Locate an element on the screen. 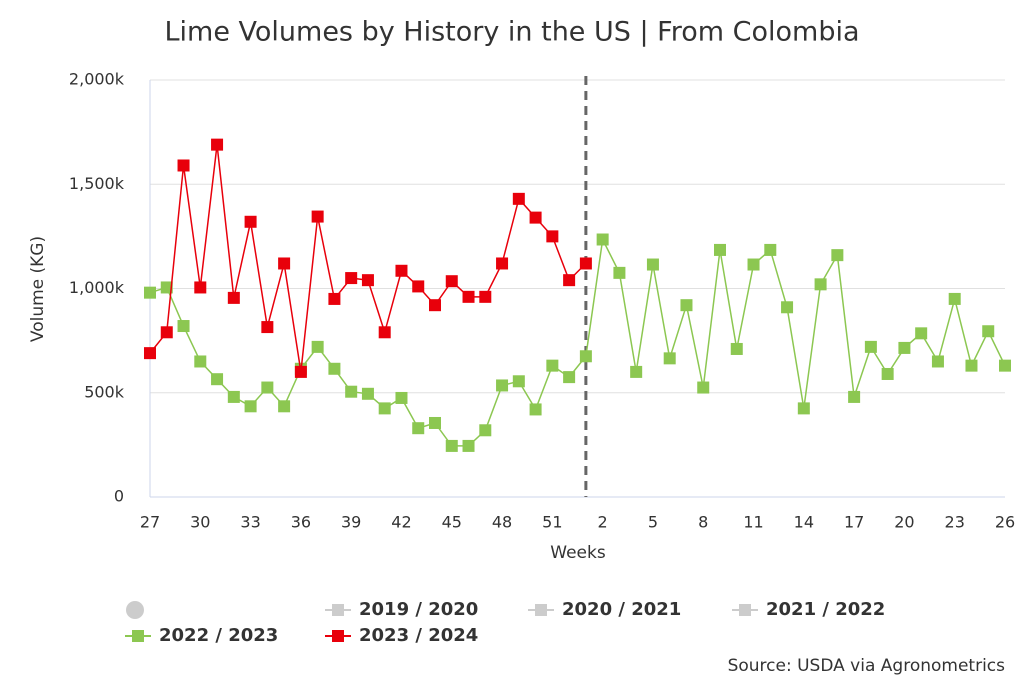 Image resolution: width=1024 pixels, height=683 pixels. x-tick-label: 51 is located at coordinates (552, 522).